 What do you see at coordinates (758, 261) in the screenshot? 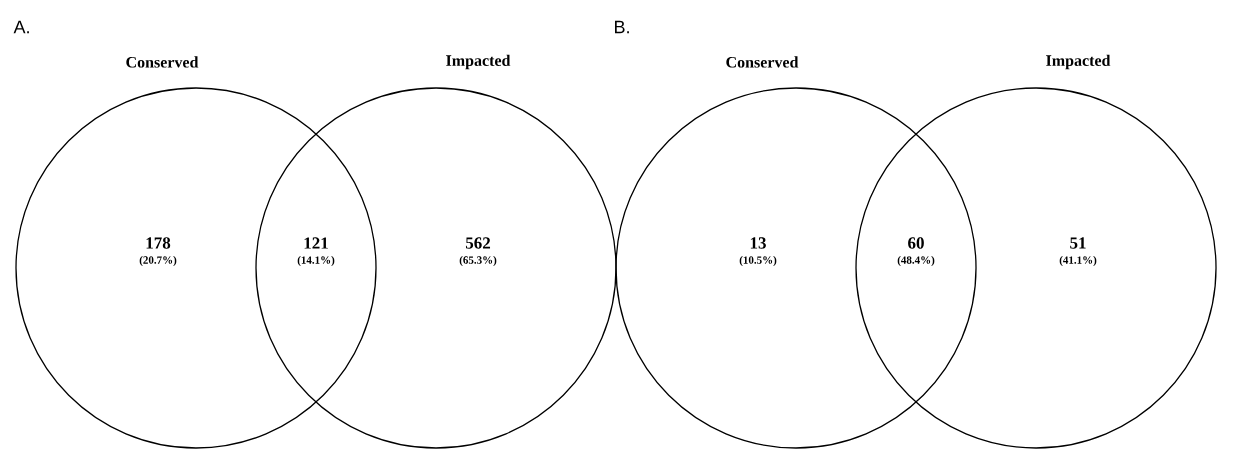
I see `text: (10.5%)` at bounding box center [758, 261].